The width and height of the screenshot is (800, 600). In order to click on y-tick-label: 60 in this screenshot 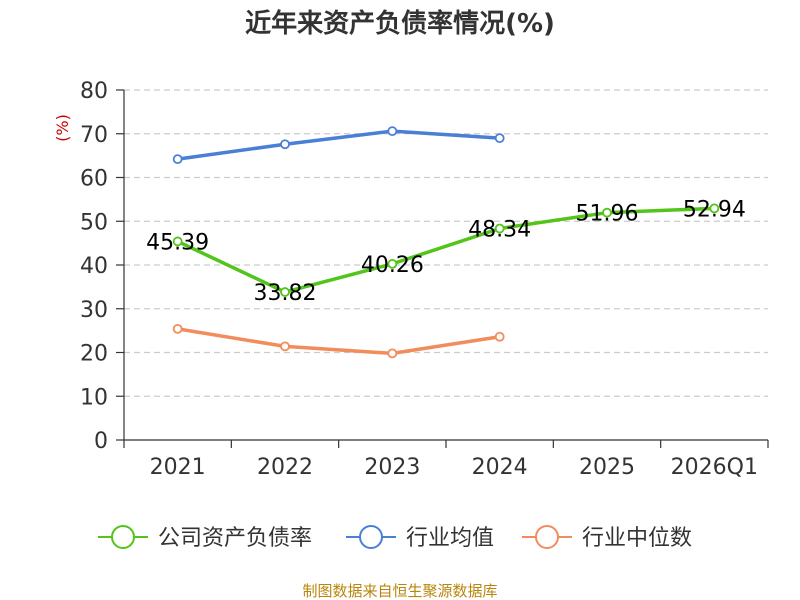, I will do `click(94, 179)`.